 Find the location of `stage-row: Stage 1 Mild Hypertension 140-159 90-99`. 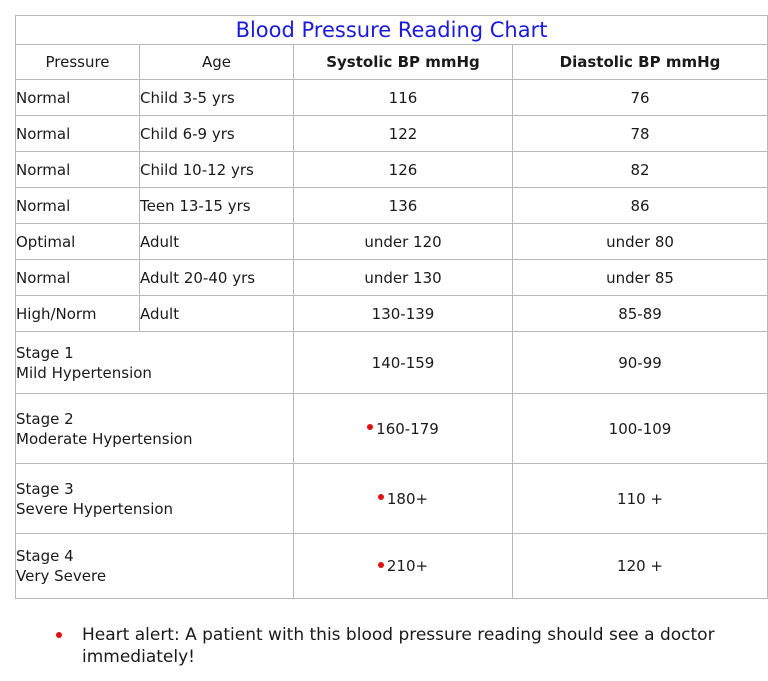

stage-row: Stage 1 Mild Hypertension 140-159 90-99 is located at coordinates (391, 362).